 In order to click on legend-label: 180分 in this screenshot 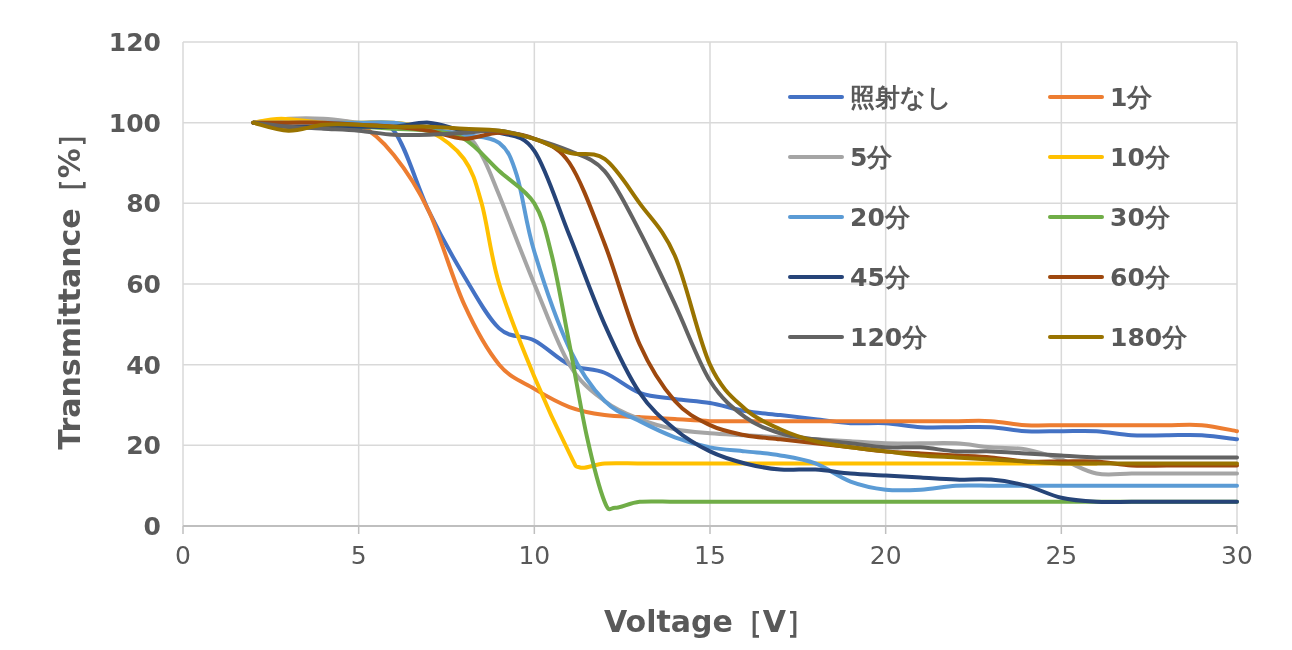, I will do `click(1149, 337)`.